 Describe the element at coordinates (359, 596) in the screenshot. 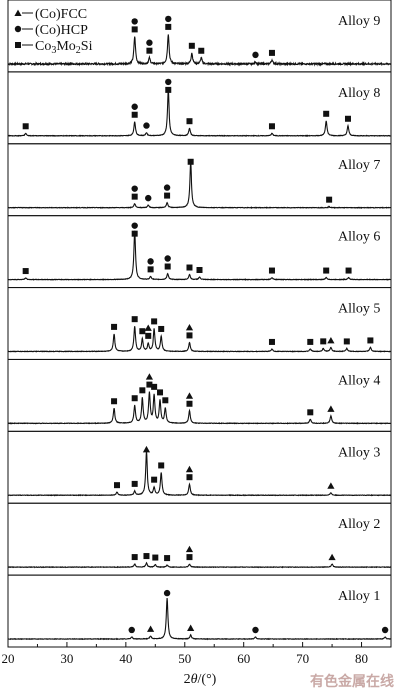

I see `series-label: Alloy 1` at that location.